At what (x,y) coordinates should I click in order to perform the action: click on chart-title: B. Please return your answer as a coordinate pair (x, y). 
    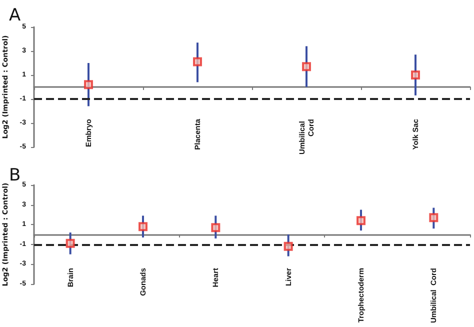
    Looking at the image, I should click on (15, 176).